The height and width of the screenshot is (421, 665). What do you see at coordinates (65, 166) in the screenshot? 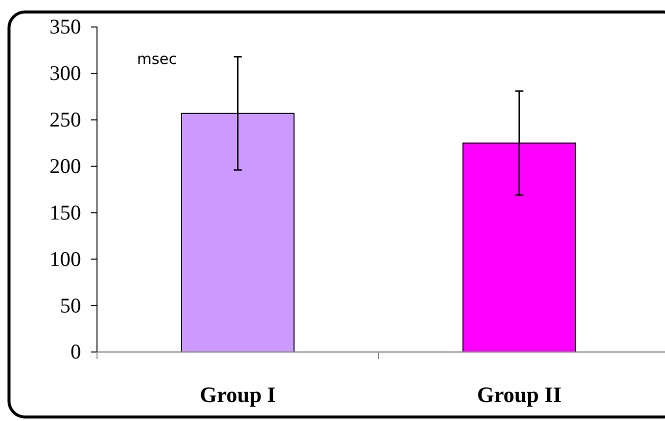
I see `y-tick-label: 200` at bounding box center [65, 166].